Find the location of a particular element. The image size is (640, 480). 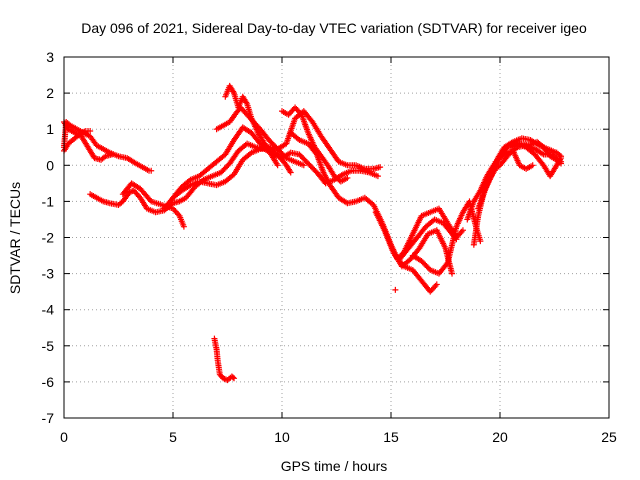

series-track-a is located at coordinates (108, 146).